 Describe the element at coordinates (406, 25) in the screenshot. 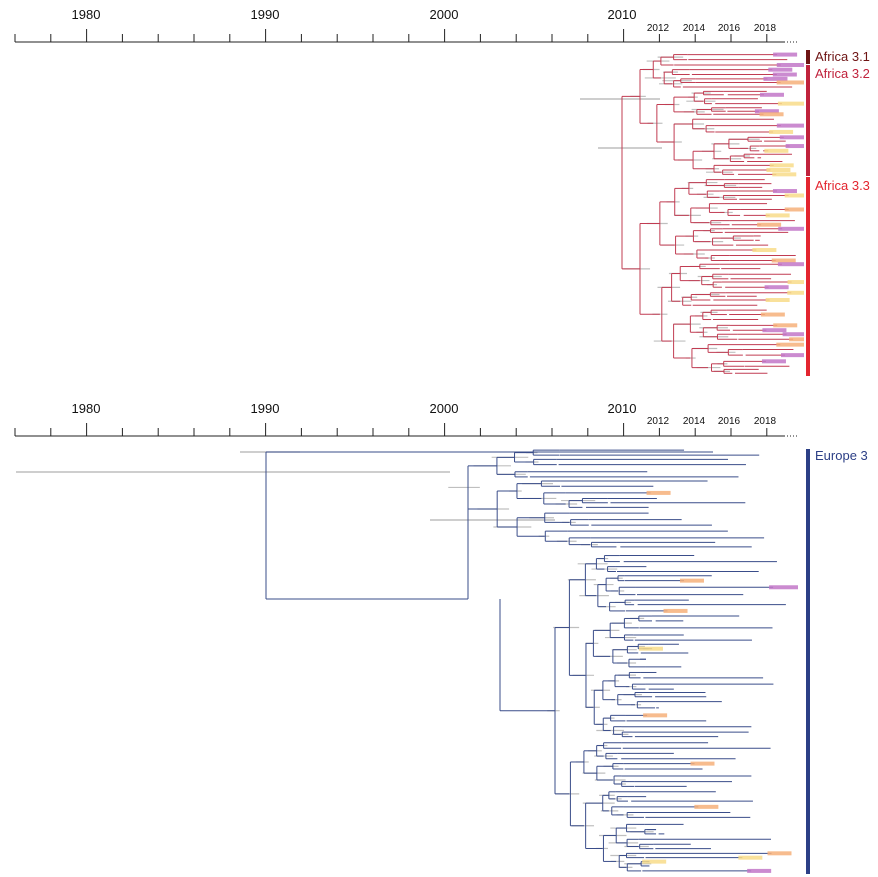

I see `africa-time-axis: 1980 1990 2000 2010 2012 2014 2016 2018` at that location.